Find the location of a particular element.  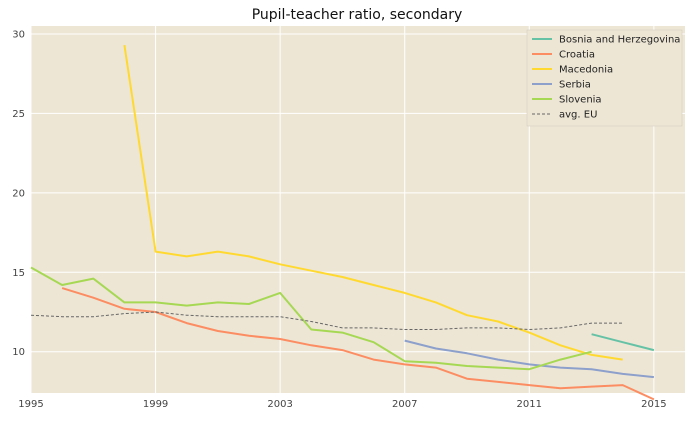

x-tick-label: 2007 is located at coordinates (404, 404).